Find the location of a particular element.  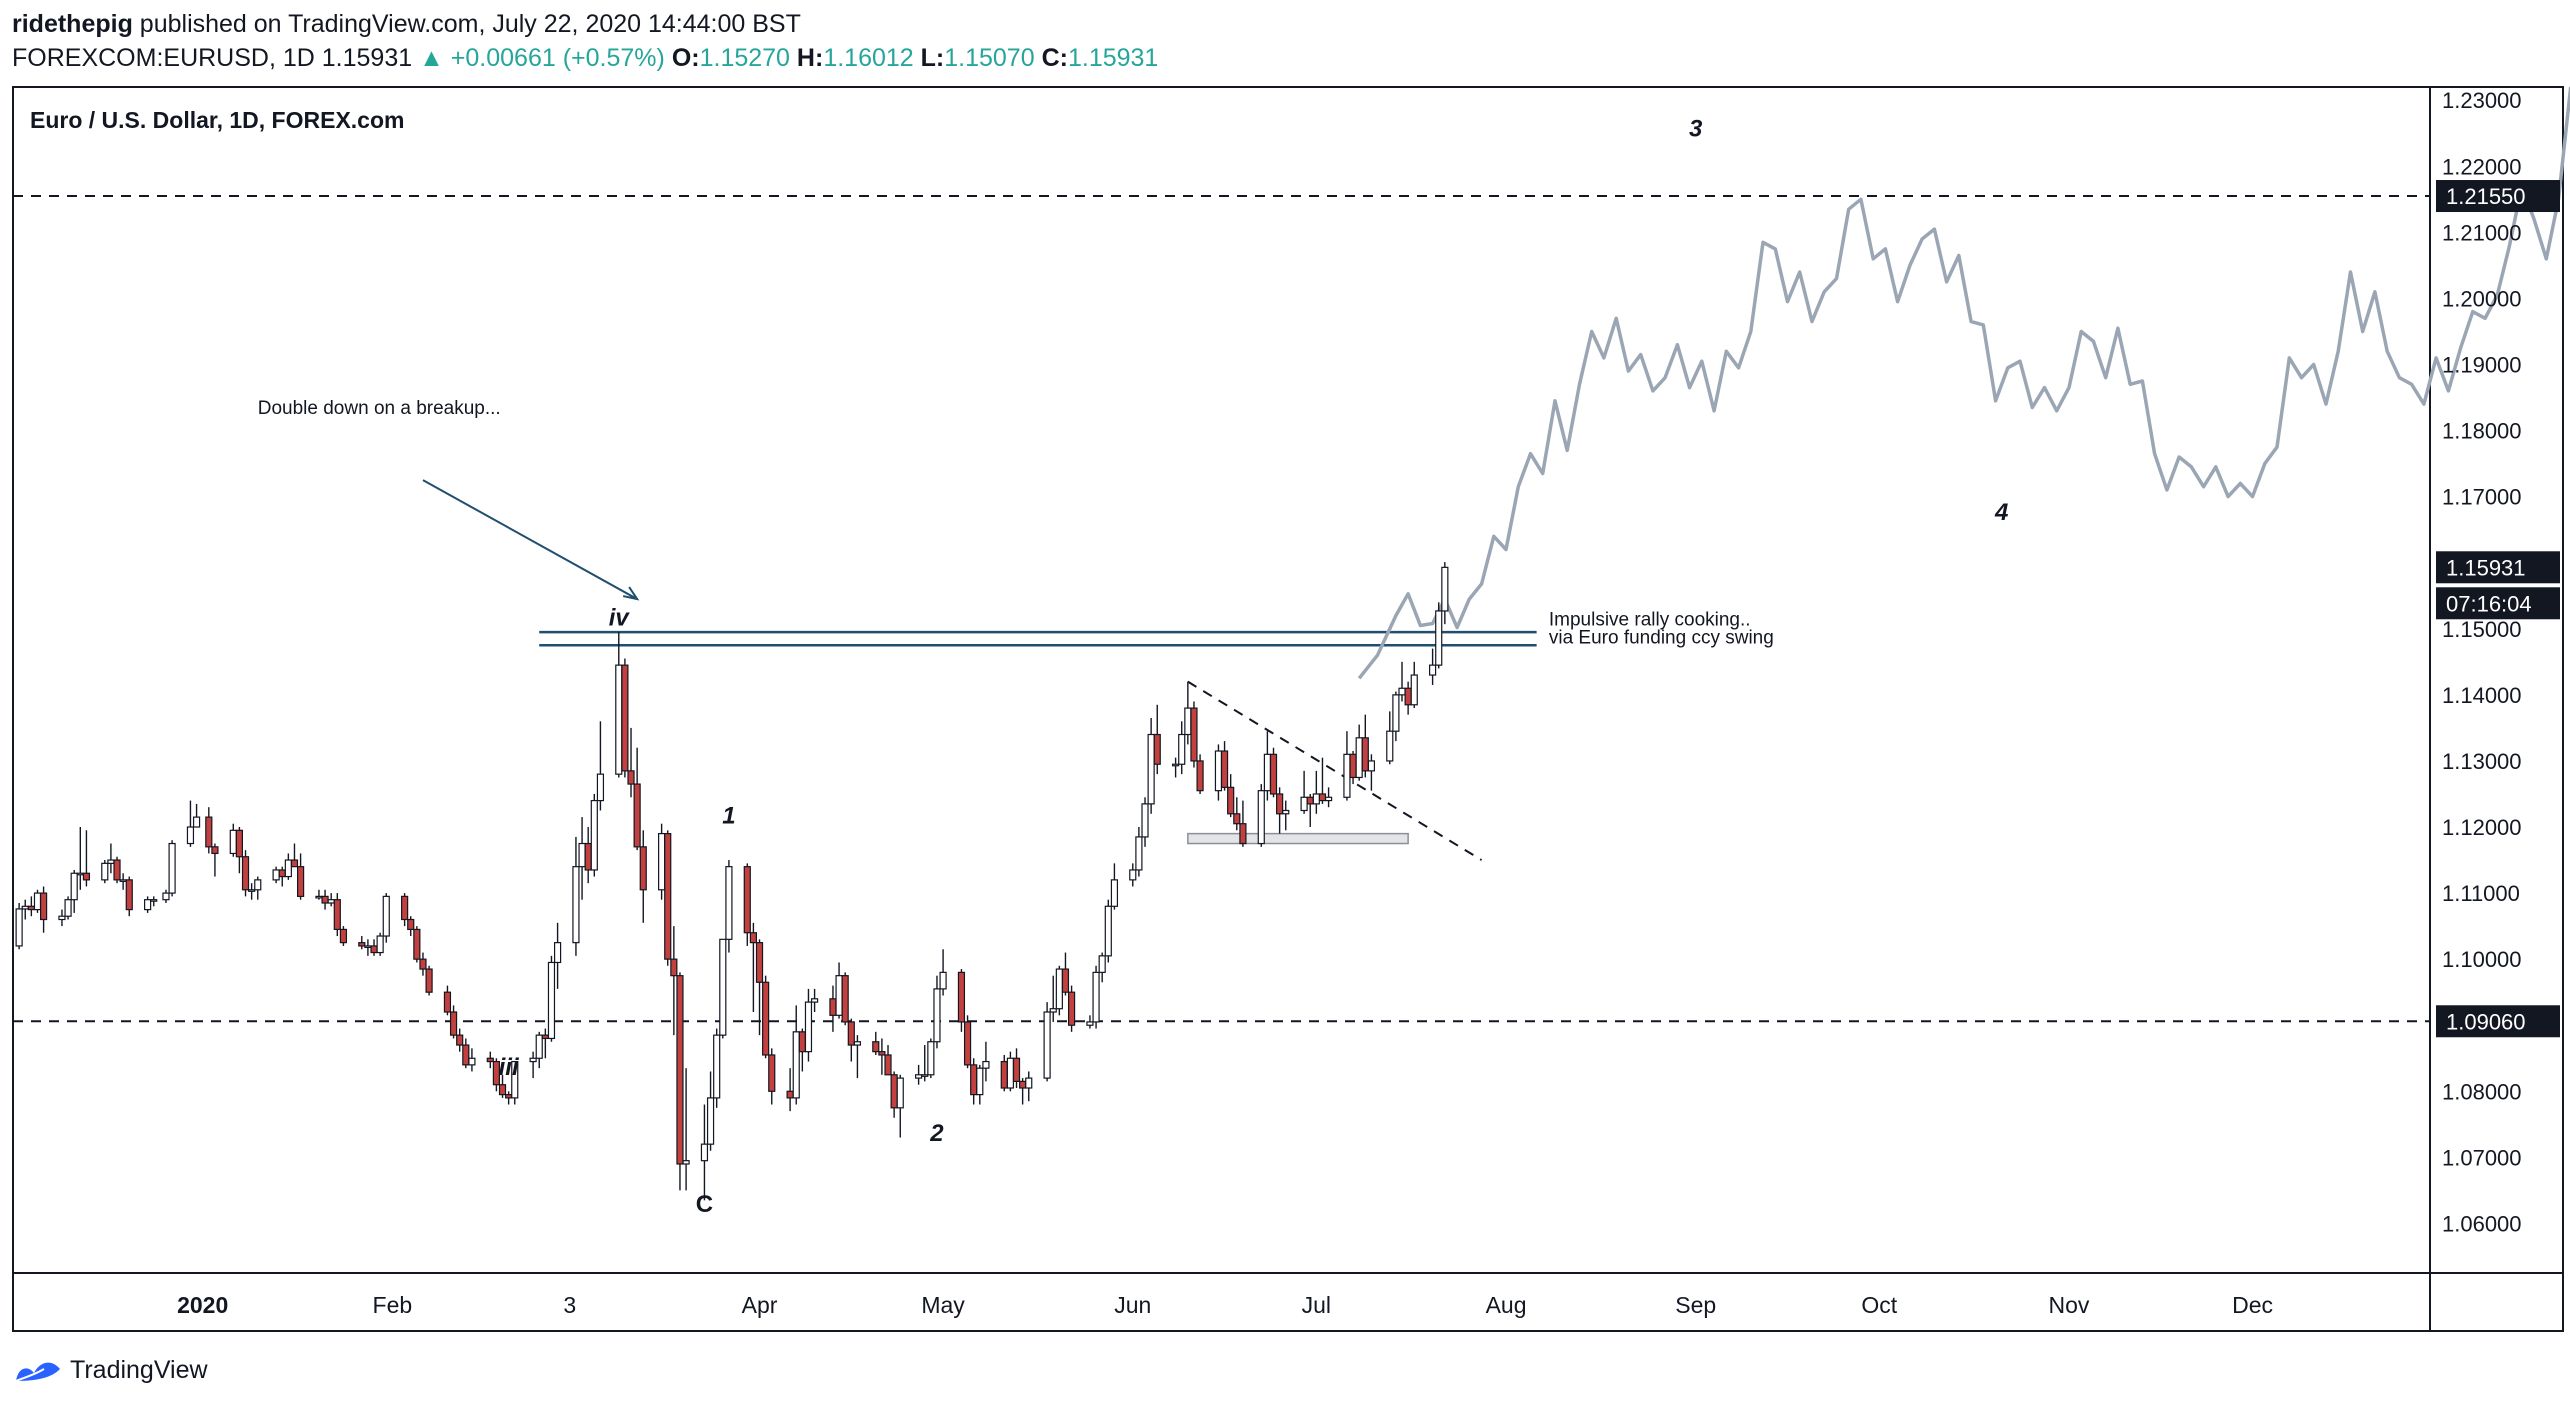

brand-name: TradingView is located at coordinates (139, 1369).